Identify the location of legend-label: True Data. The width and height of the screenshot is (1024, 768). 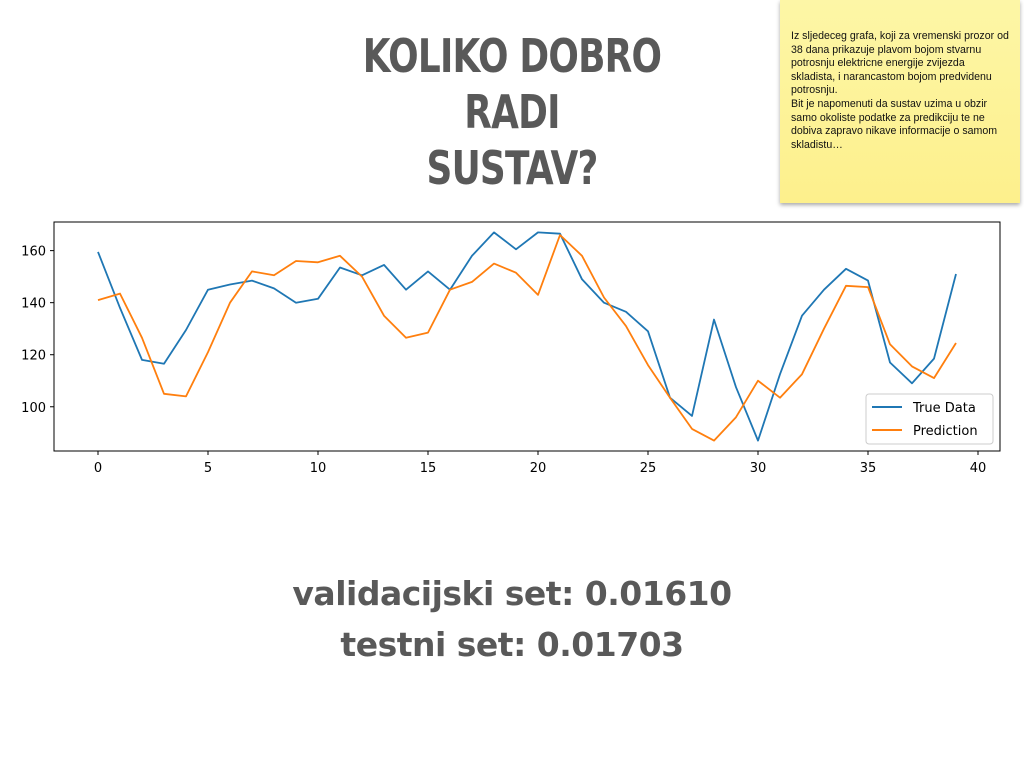
(944, 408).